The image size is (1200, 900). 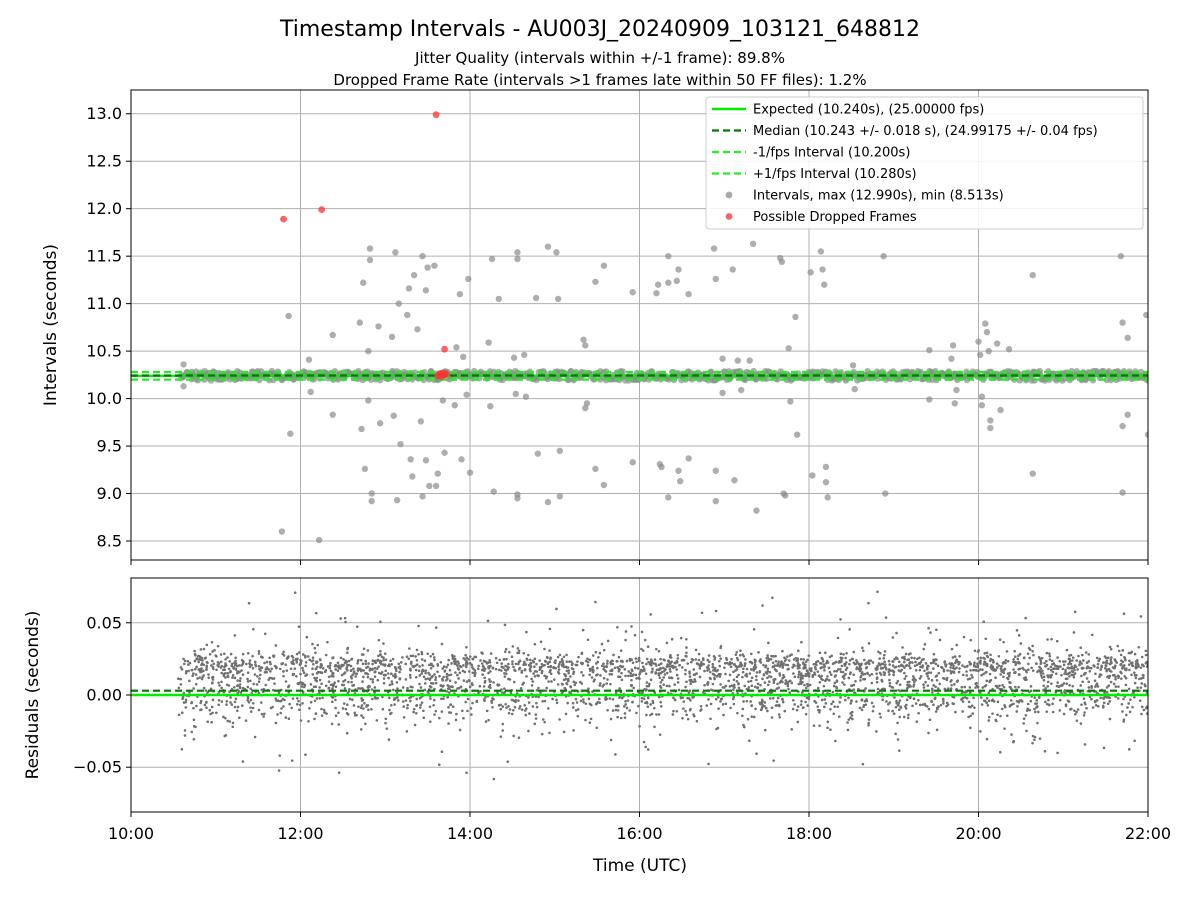 I want to click on y-tick-label: 13.0, so click(x=104, y=113).